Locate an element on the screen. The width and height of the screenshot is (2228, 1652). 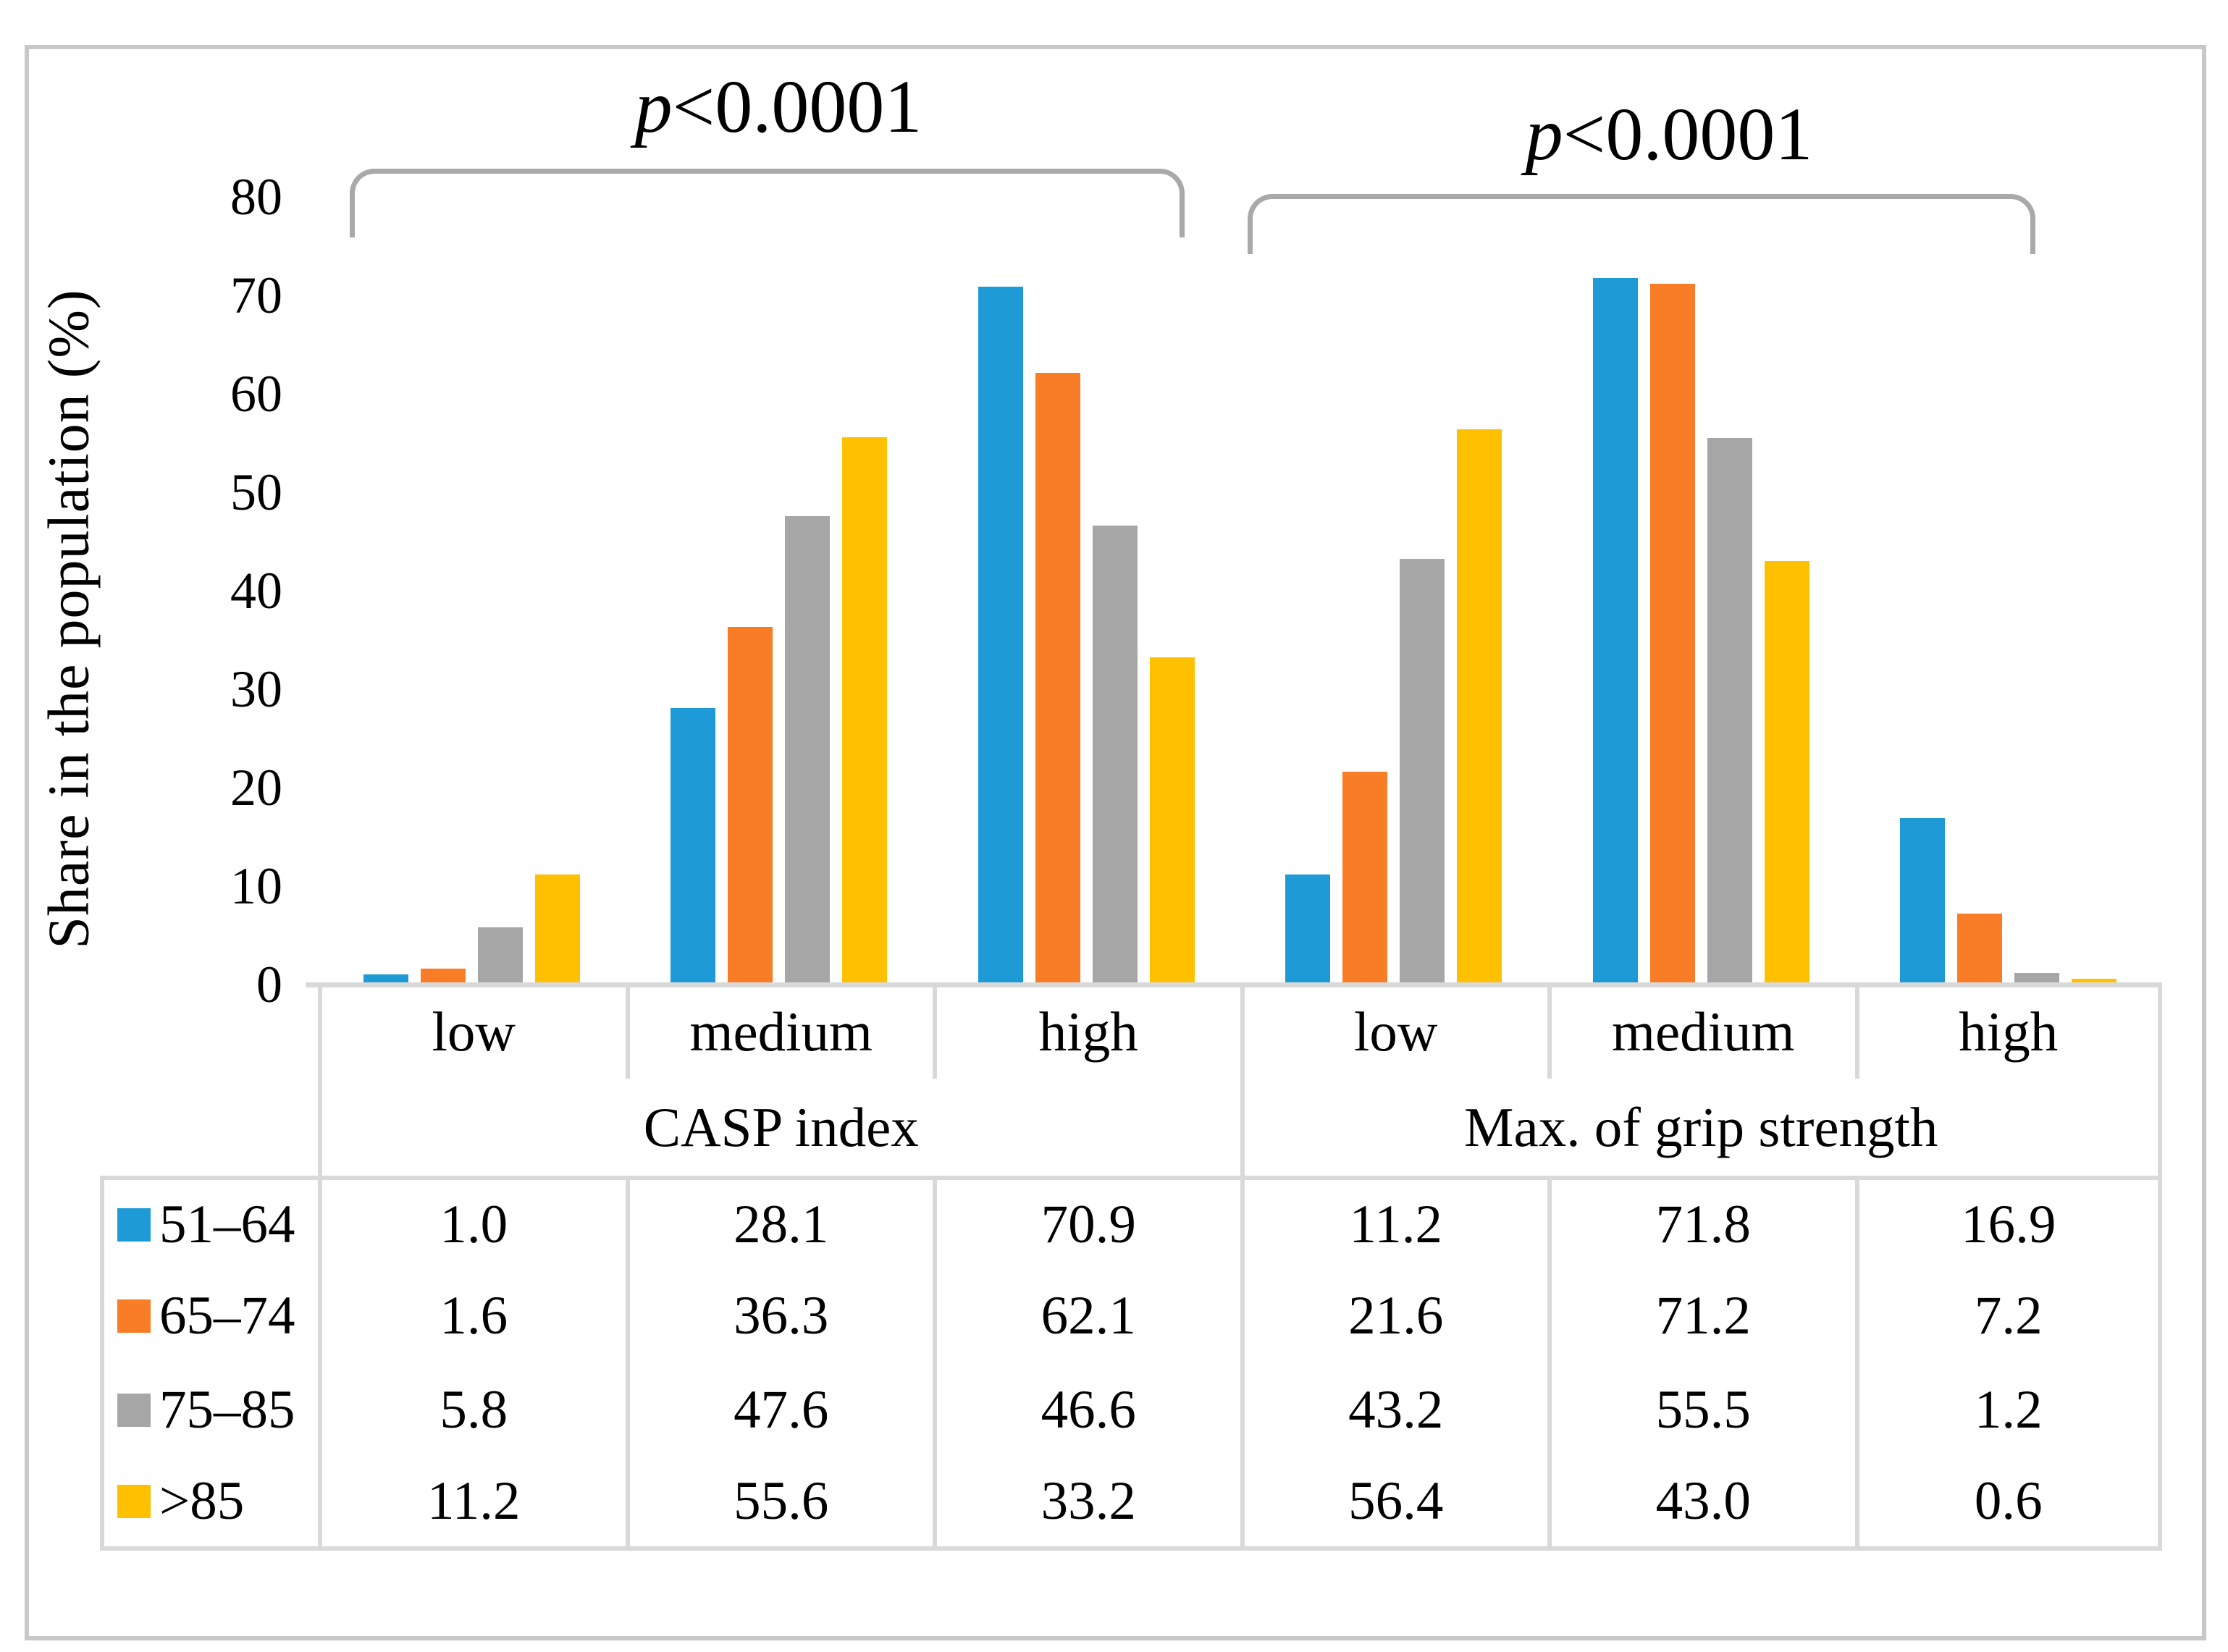
table-value: 55.6 is located at coordinates (779, 1504).